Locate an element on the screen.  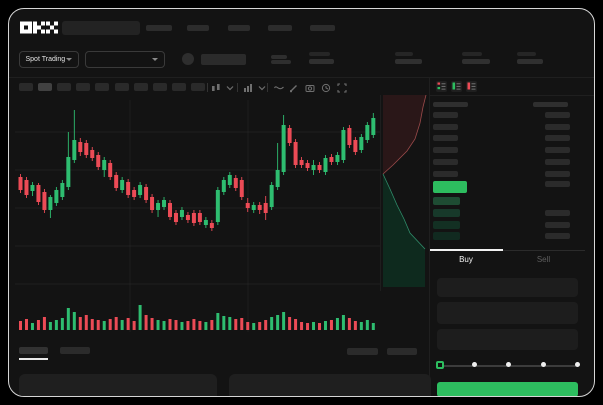
history-icon is located at coordinates (326, 88).